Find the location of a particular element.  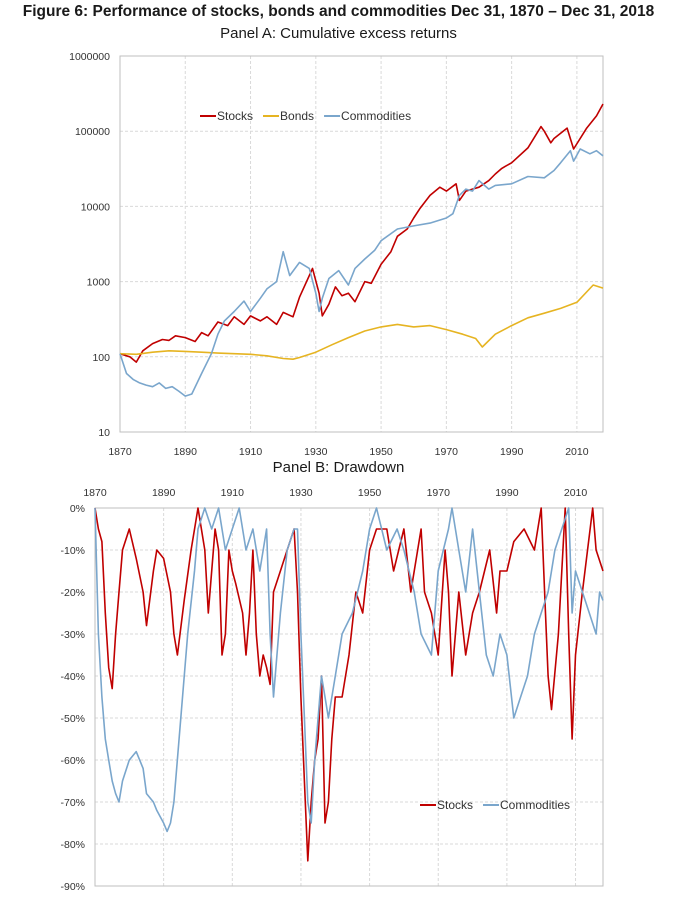

panel-a-x-tick-label: 2010 is located at coordinates (577, 452).